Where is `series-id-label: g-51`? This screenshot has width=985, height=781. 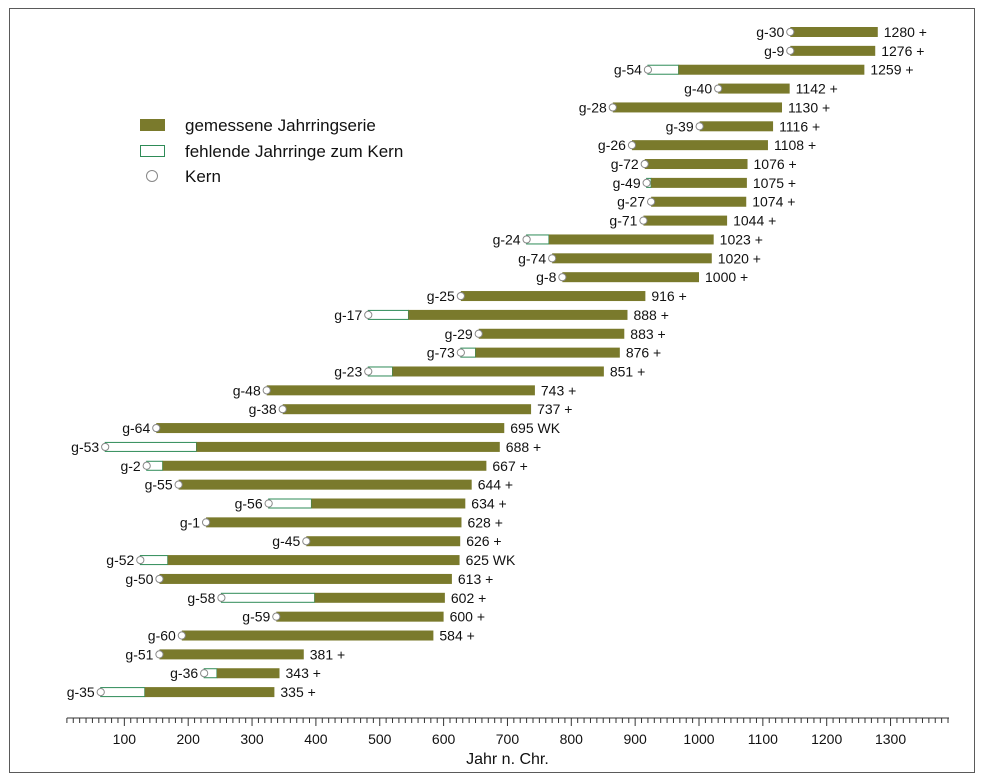
series-id-label: g-51 is located at coordinates (139, 654).